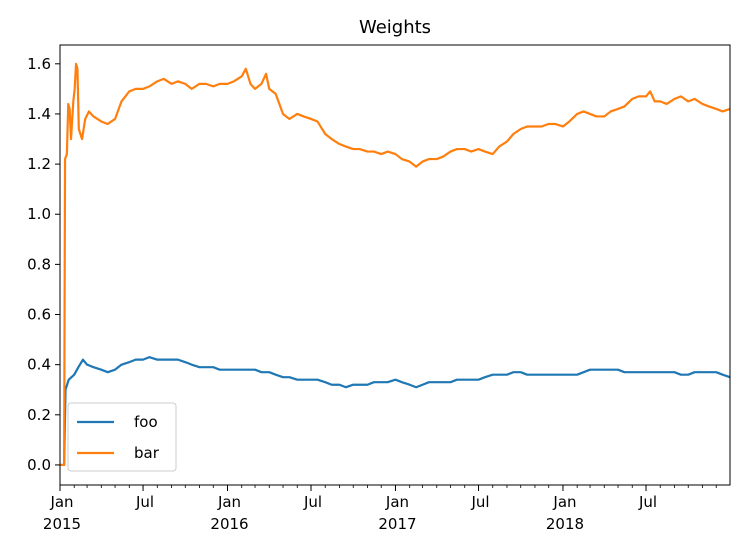 Image resolution: width=744 pixels, height=549 pixels. What do you see at coordinates (62, 524) in the screenshot?
I see `x-tick-year-label: 2015` at bounding box center [62, 524].